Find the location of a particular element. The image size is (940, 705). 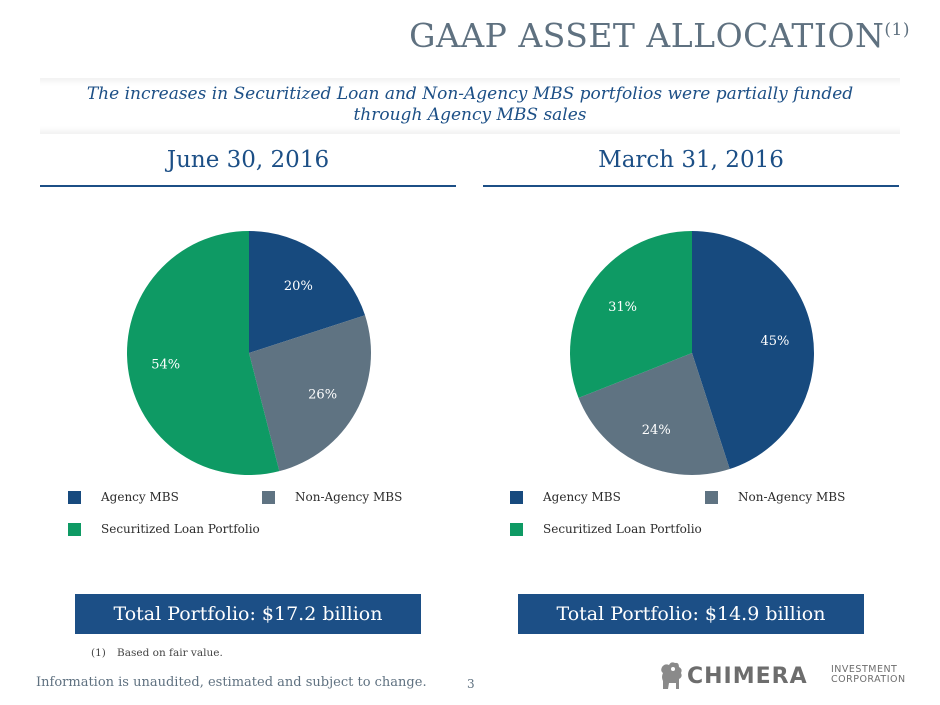

total-portfolio-march: Total Portfolio: $14.9 billion is located at coordinates (691, 614).